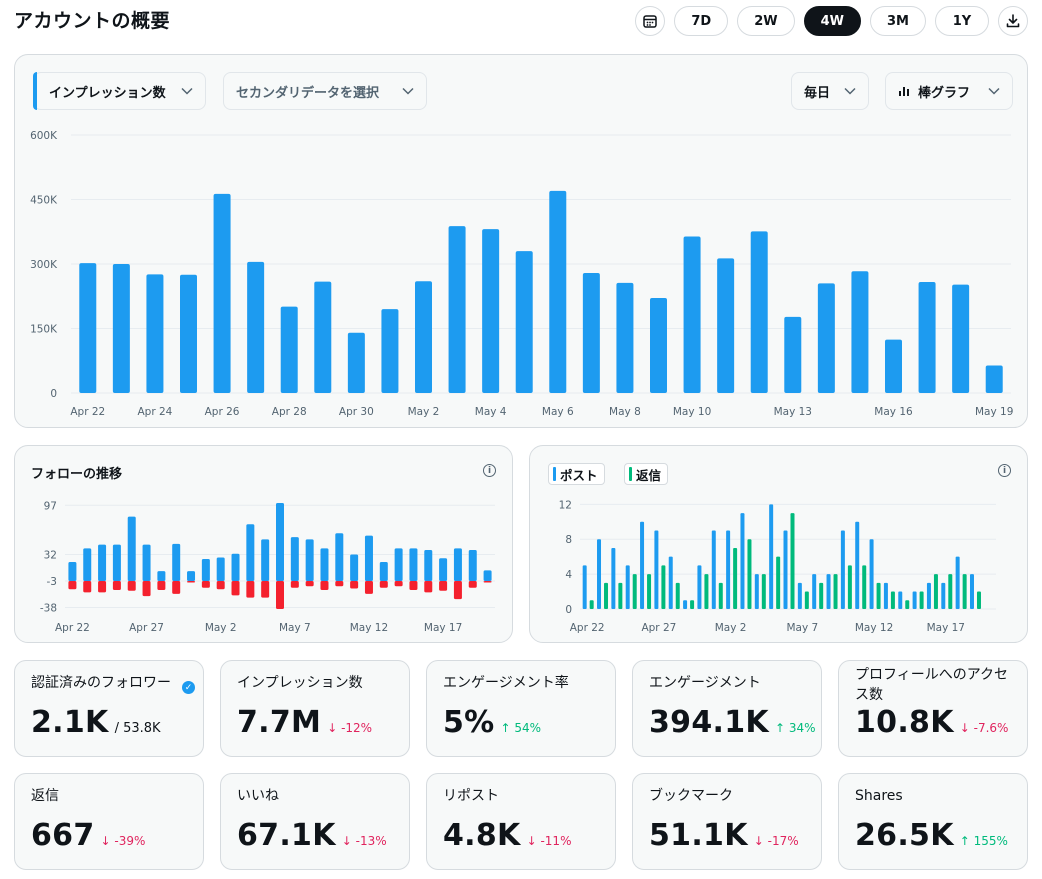 The height and width of the screenshot is (879, 1042). I want to click on stat-card-bookmarks: ブックマーク 51.1K ↓ -17%, so click(727, 821).